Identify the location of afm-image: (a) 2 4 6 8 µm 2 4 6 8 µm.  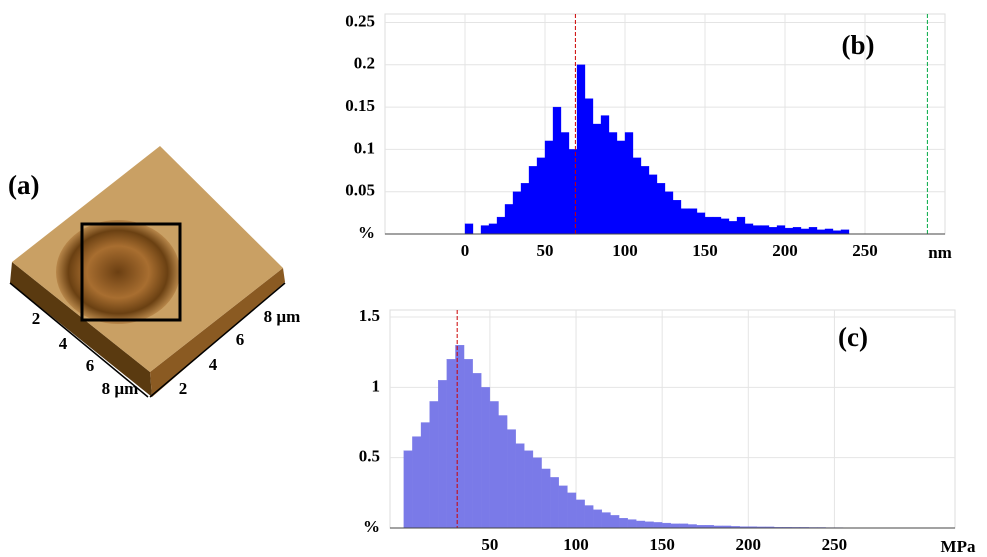
(154, 272).